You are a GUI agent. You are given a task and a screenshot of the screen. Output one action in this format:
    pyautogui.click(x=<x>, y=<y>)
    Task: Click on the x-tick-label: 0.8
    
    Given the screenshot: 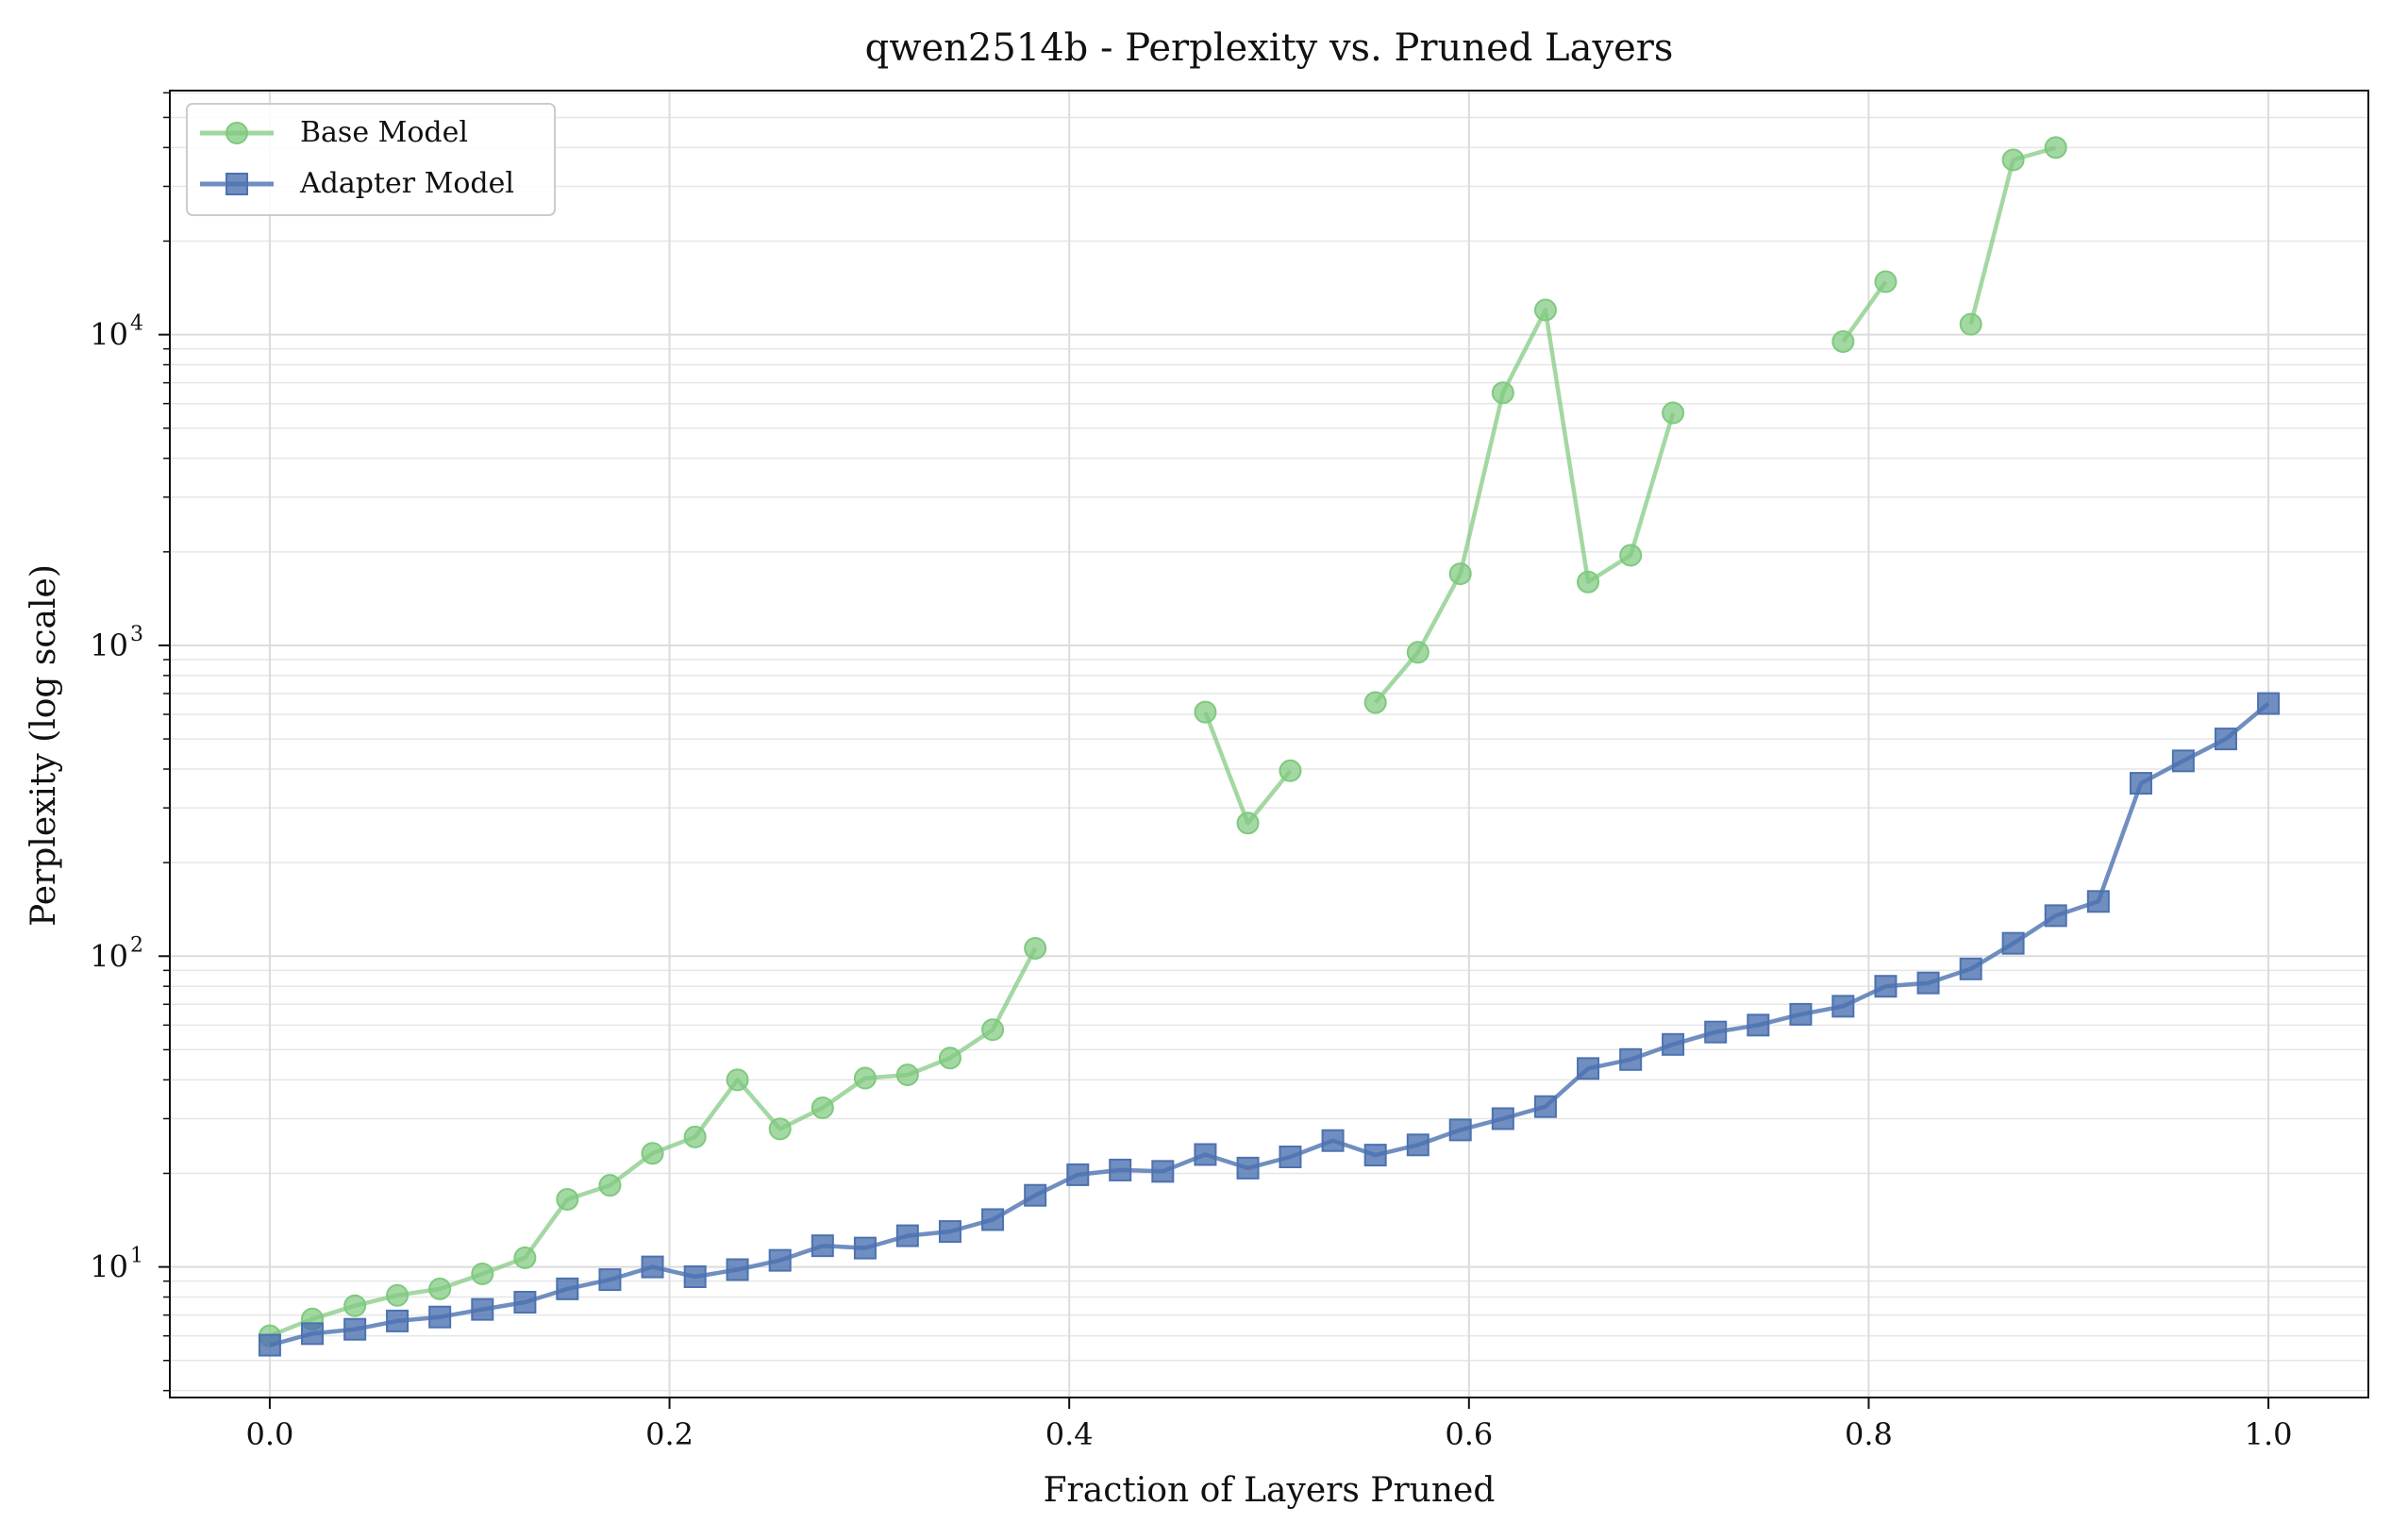 What is the action you would take?
    pyautogui.click(x=1869, y=1434)
    